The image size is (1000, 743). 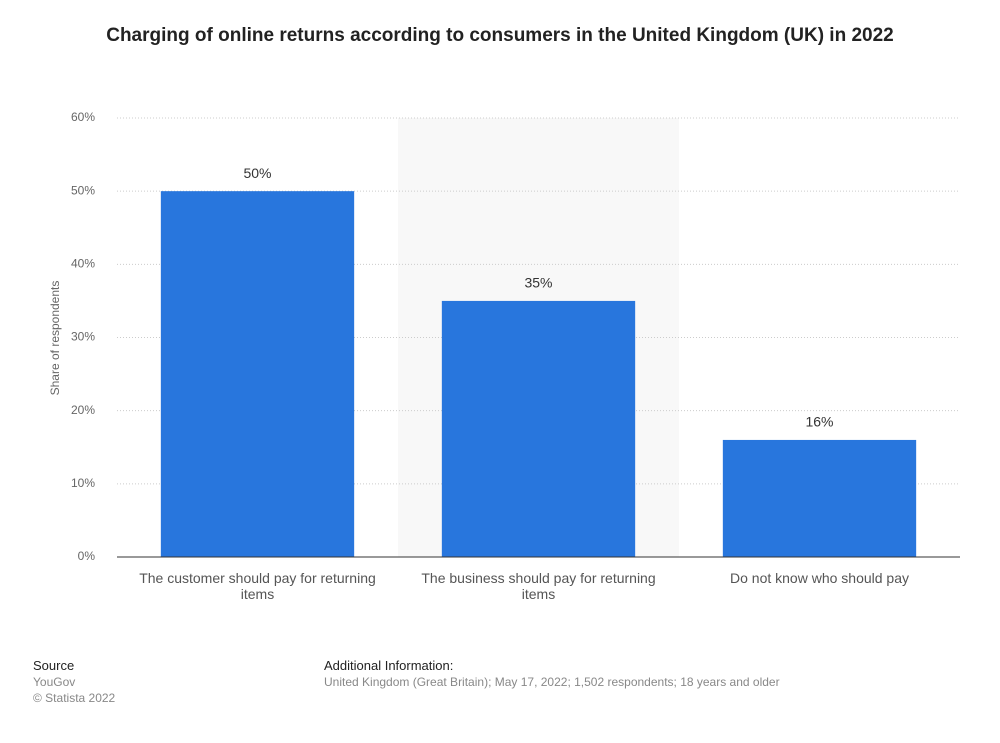 I want to click on y-tick-label: 30%, so click(x=83, y=337).